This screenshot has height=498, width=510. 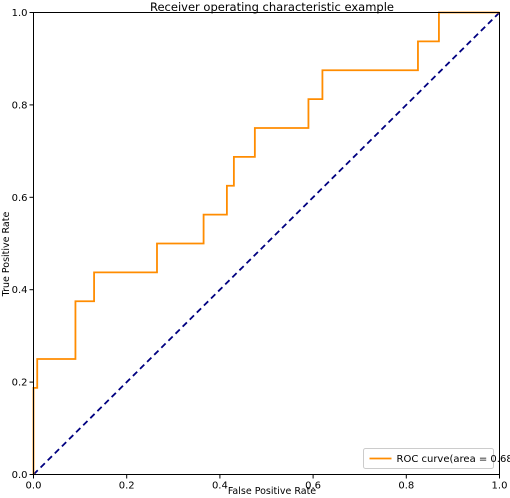 What do you see at coordinates (220, 486) in the screenshot?
I see `x-tick-label: 0.4` at bounding box center [220, 486].